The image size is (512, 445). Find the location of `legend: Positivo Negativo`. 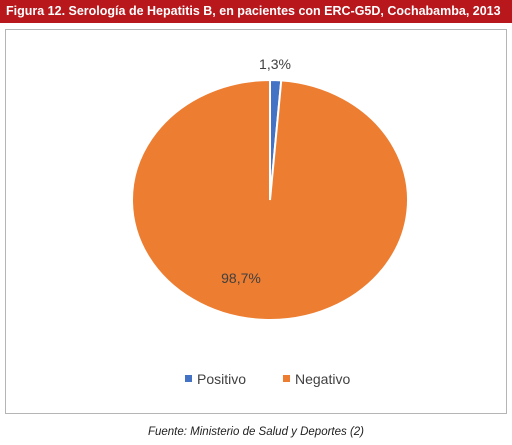

legend: Positivo Negativo is located at coordinates (267, 379).